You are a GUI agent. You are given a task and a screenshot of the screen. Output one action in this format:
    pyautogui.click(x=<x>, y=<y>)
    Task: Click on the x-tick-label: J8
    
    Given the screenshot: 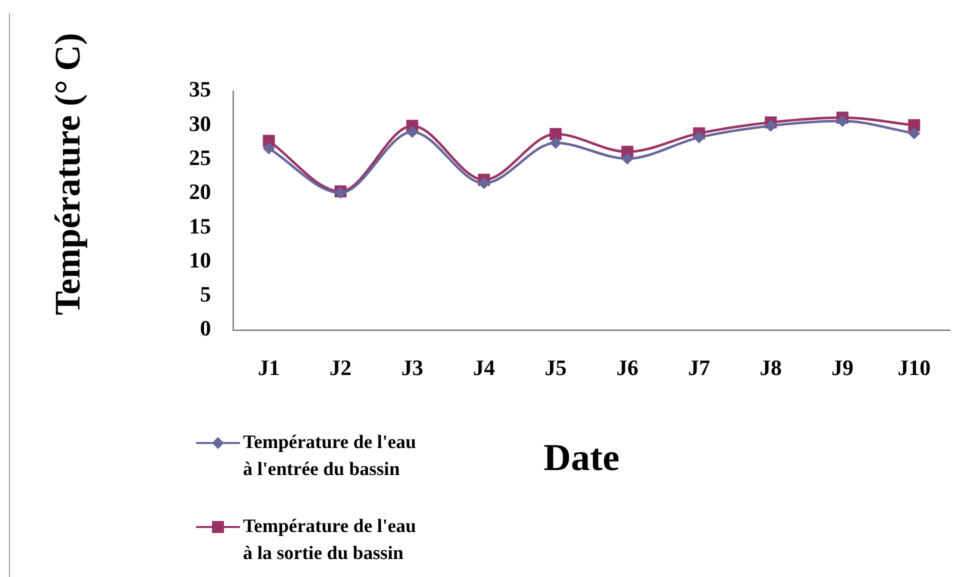 What is the action you would take?
    pyautogui.click(x=771, y=367)
    